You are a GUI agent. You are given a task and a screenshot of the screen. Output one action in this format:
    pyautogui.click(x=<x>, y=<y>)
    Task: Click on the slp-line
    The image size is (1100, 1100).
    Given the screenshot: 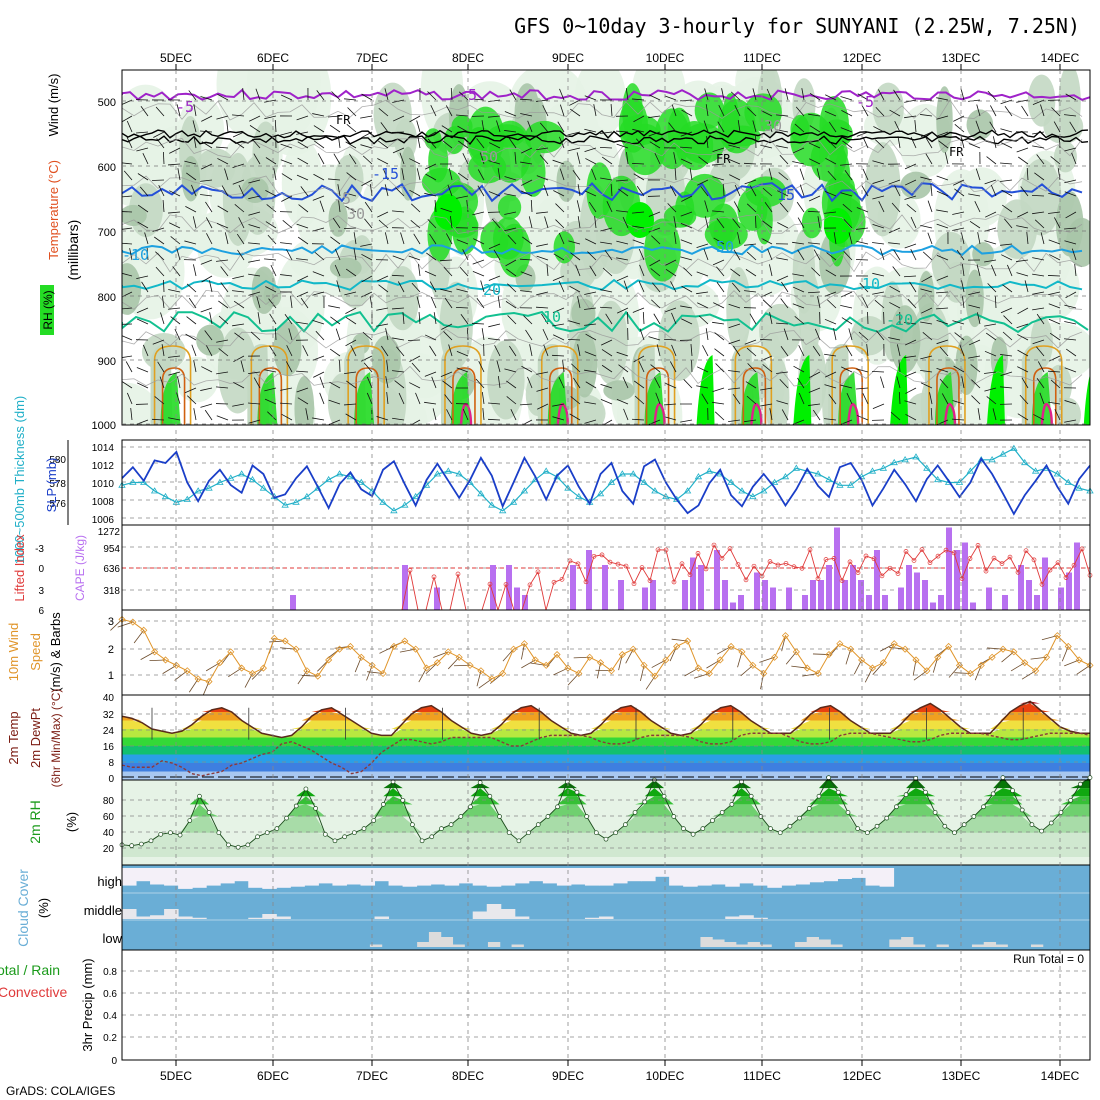 What is the action you would take?
    pyautogui.click(x=606, y=483)
    